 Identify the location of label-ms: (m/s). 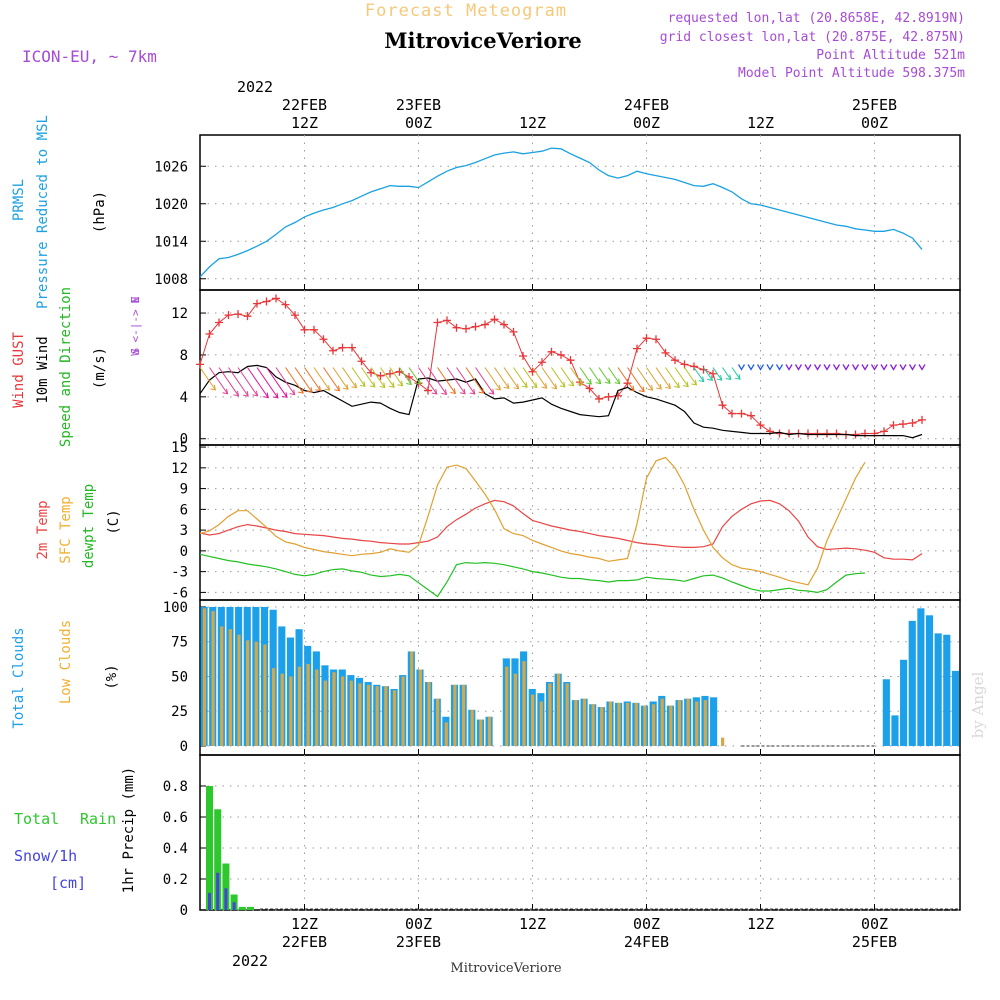
(100, 368).